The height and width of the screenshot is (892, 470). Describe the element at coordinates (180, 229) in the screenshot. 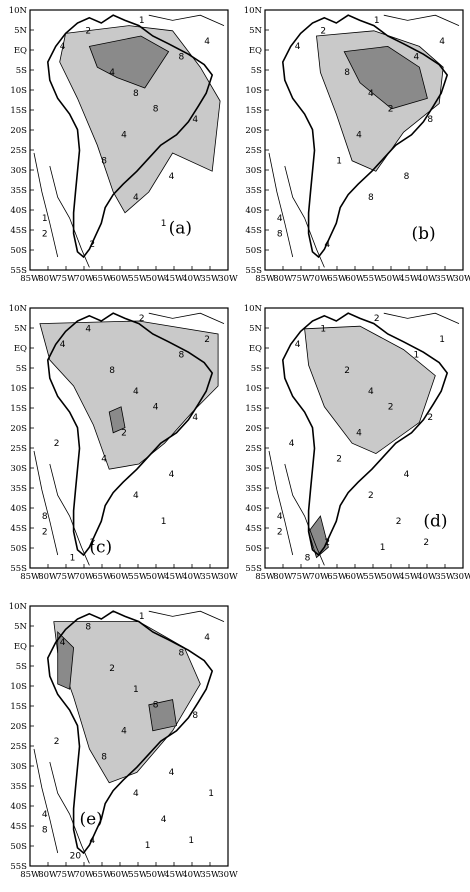

I see `panel-letter: (a)` at that location.